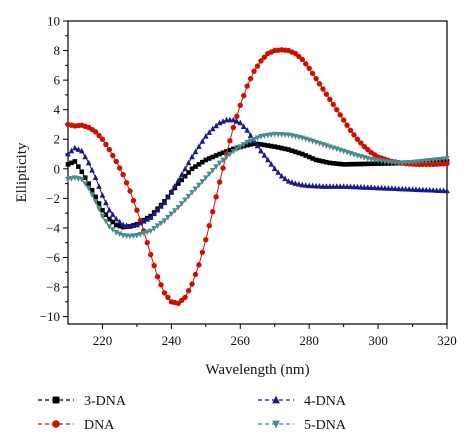 The width and height of the screenshot is (474, 443). Describe the element at coordinates (57, 168) in the screenshot. I see `y-tick-label: 0` at that location.